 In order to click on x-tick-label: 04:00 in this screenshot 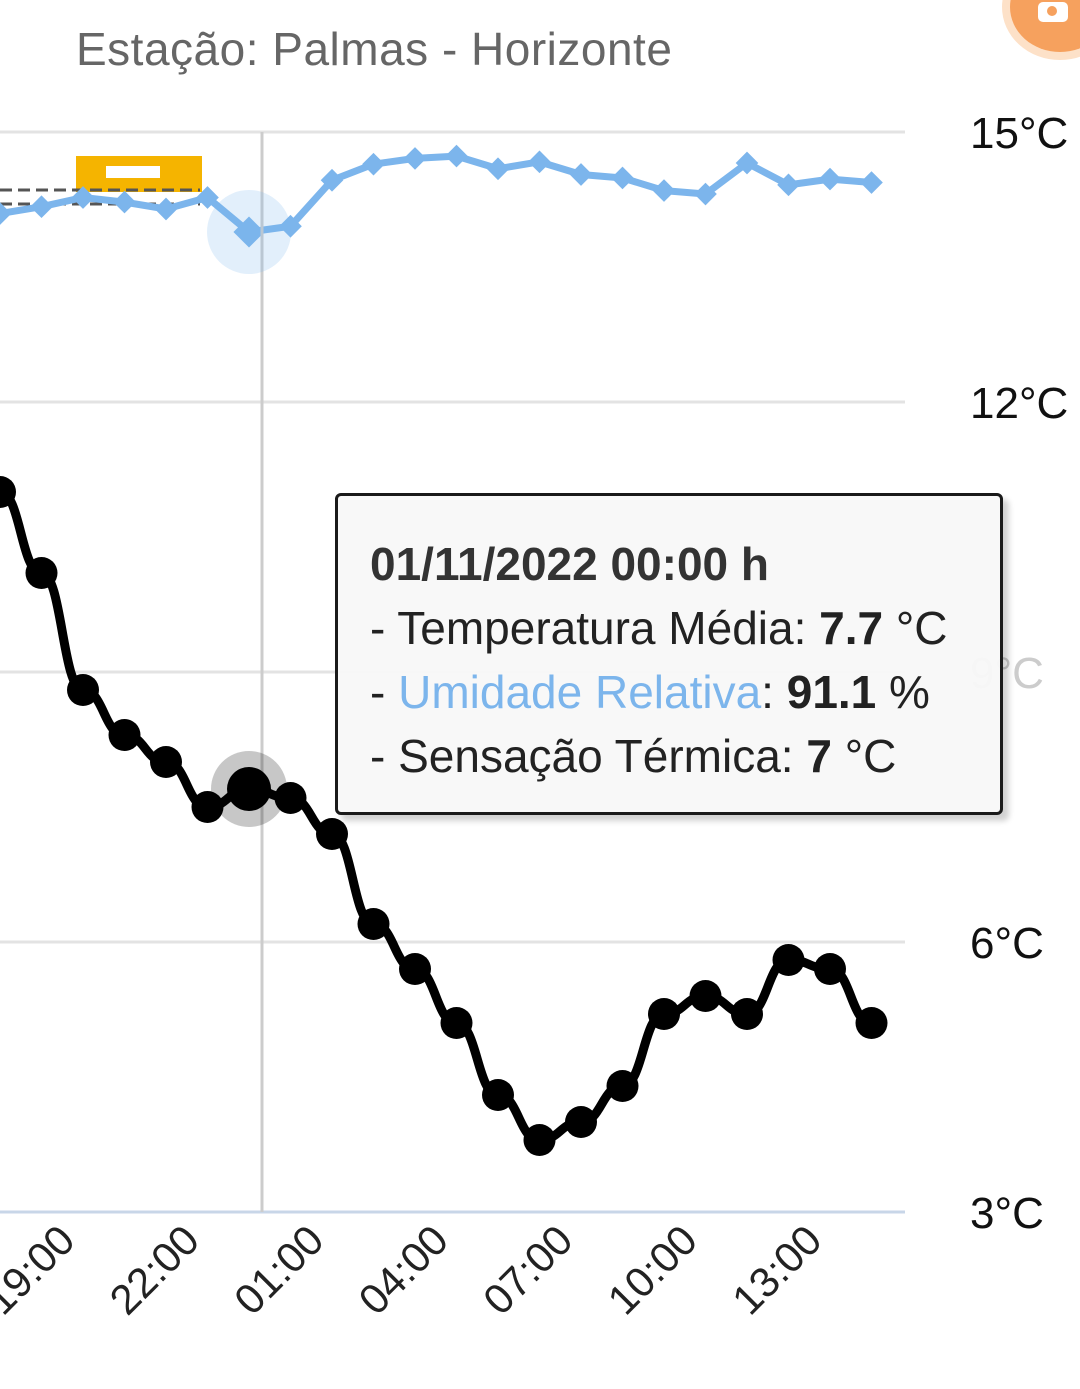, I will do `click(403, 1270)`.